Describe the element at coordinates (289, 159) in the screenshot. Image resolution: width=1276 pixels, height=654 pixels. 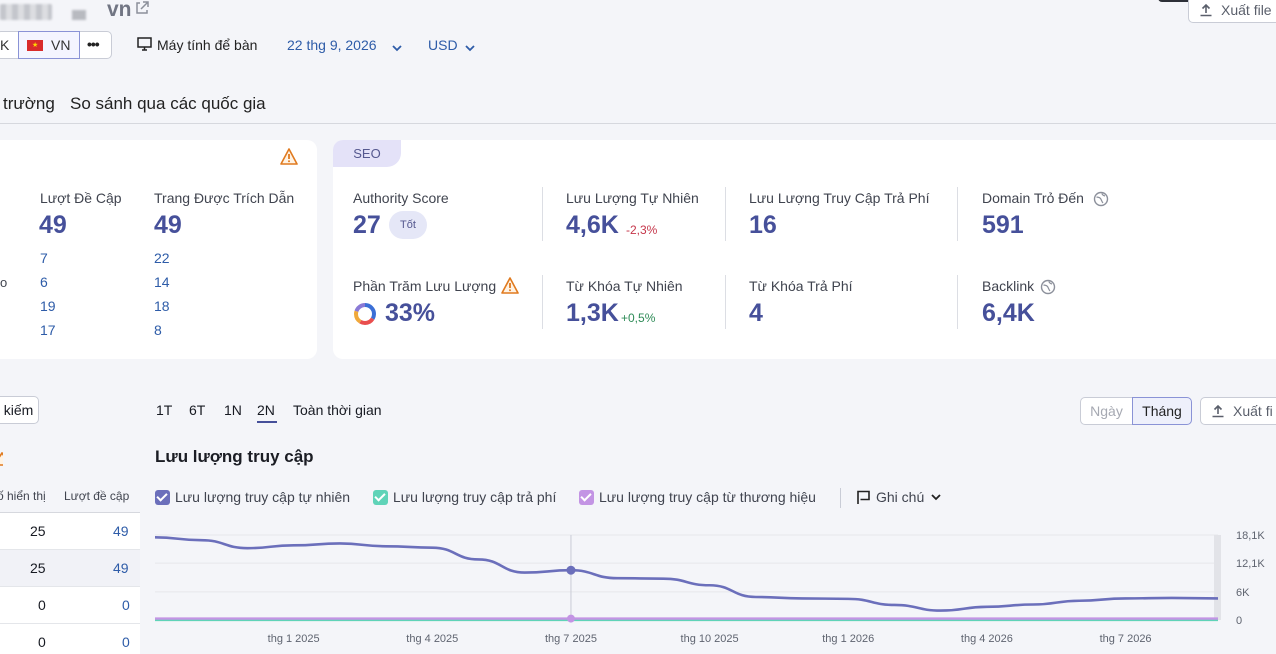
I see `warning-icon` at that location.